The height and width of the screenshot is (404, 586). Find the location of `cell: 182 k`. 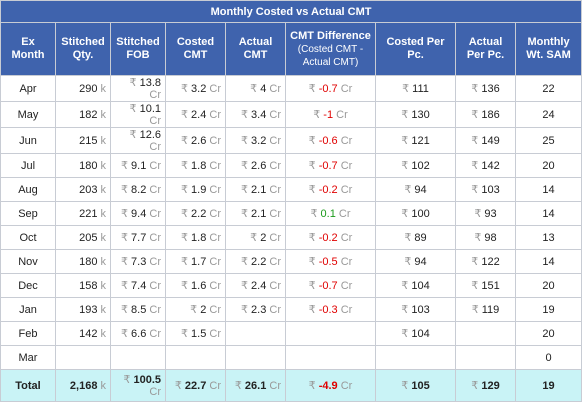

cell: 182 k is located at coordinates (83, 114).